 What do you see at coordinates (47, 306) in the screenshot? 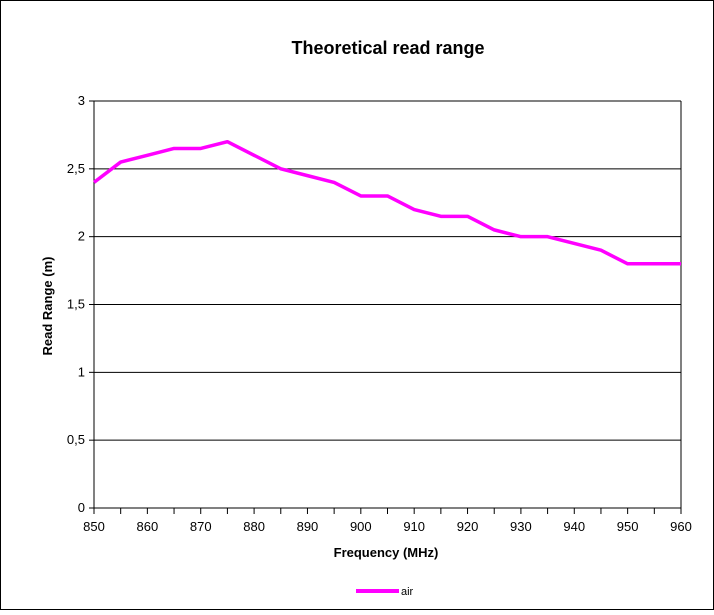
I see `y-axis-title: Read Range (m)` at bounding box center [47, 306].